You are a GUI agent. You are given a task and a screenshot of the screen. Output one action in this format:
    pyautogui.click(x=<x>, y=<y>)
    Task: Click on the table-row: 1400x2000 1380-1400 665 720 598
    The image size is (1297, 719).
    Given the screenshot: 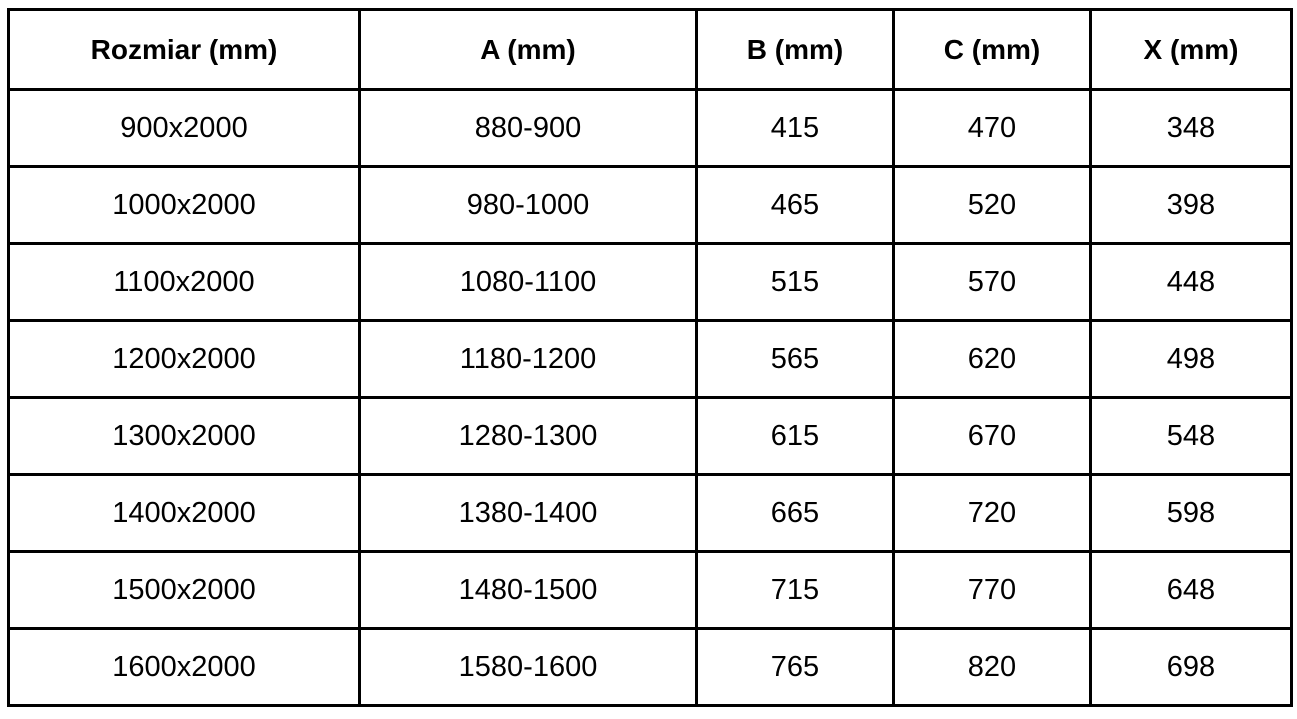 What is the action you would take?
    pyautogui.click(x=650, y=513)
    